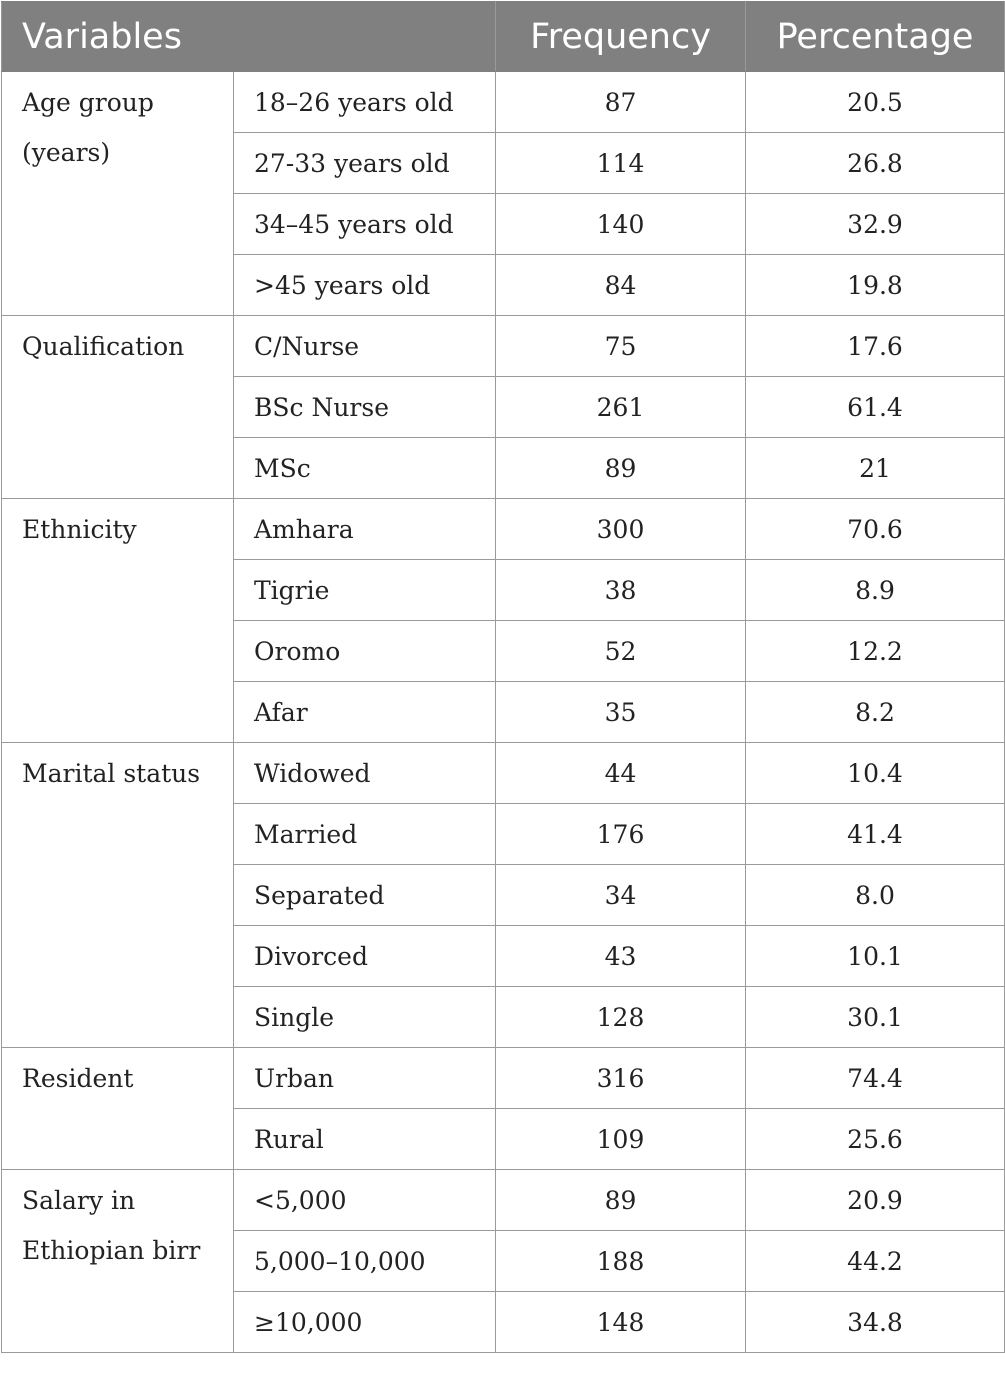  Describe the element at coordinates (117, 1261) in the screenshot. I see `group-label: Salary in Ethiopian birr` at that location.